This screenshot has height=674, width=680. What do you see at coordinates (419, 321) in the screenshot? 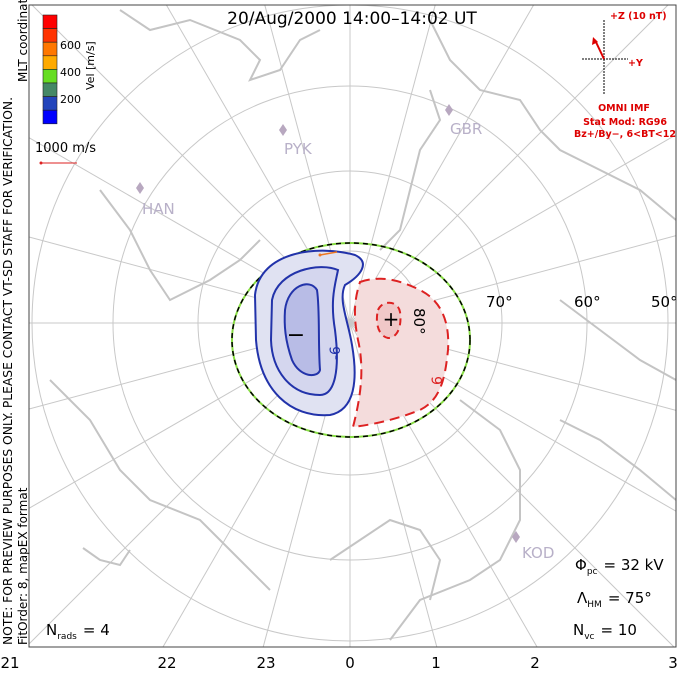
I see `lat-label-80: 80°` at bounding box center [419, 321].